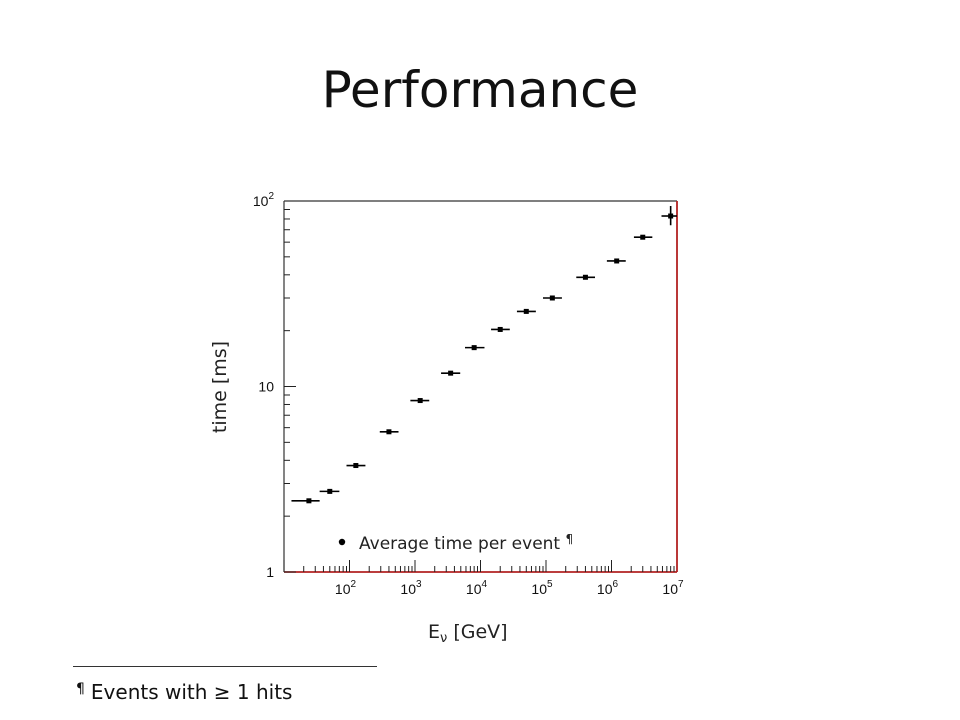 The width and height of the screenshot is (960, 720). What do you see at coordinates (477, 588) in the screenshot?
I see `x-tick-label: 10⁴` at bounding box center [477, 588].